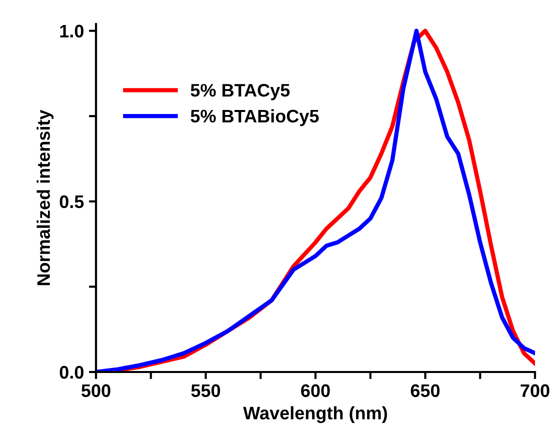 The image size is (558, 448). What do you see at coordinates (425, 391) in the screenshot?
I see `x-tick-label: 650` at bounding box center [425, 391].